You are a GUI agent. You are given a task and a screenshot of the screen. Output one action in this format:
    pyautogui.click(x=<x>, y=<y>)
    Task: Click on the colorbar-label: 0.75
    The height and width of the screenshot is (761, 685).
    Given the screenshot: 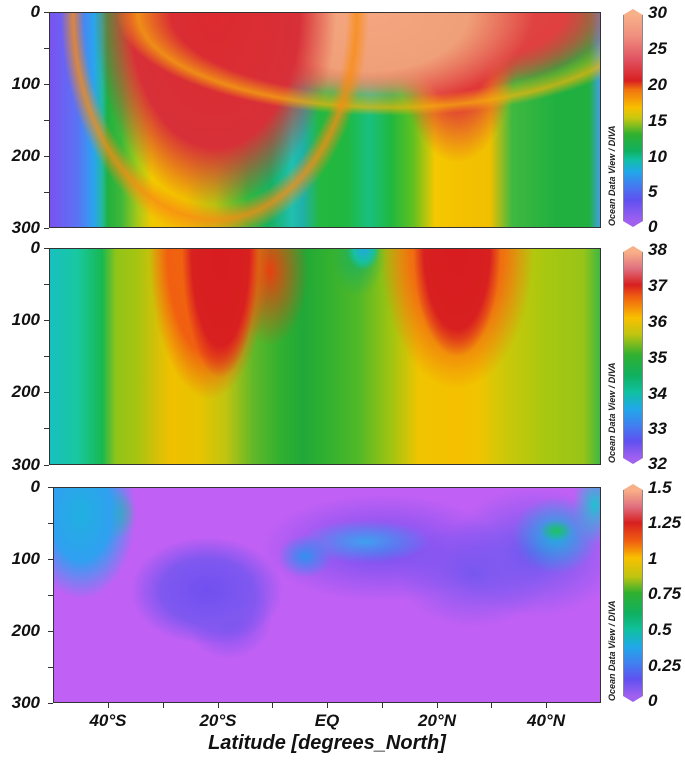 What is the action you would take?
    pyautogui.click(x=665, y=593)
    